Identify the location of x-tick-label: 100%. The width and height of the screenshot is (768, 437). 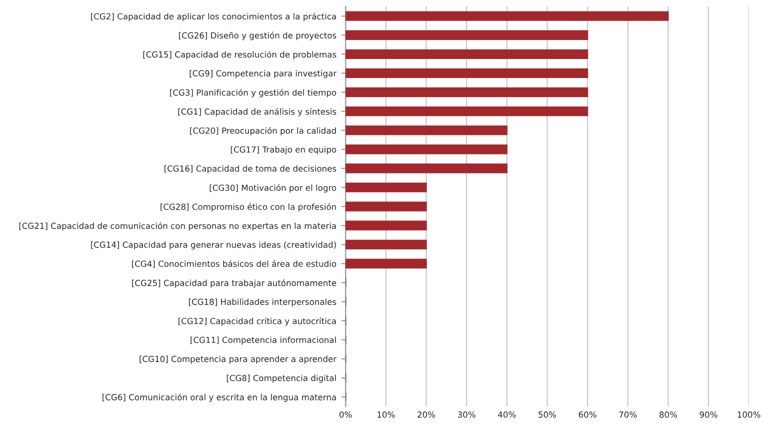
(749, 414).